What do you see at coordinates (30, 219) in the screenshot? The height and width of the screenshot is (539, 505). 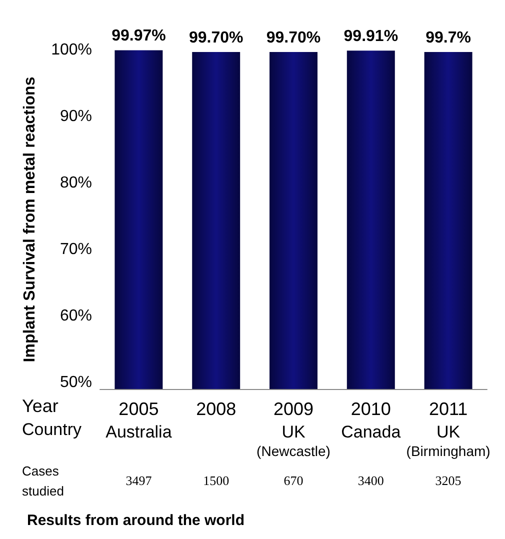 I see `y-axis-title: Implant Survival from metal reactions` at bounding box center [30, 219].